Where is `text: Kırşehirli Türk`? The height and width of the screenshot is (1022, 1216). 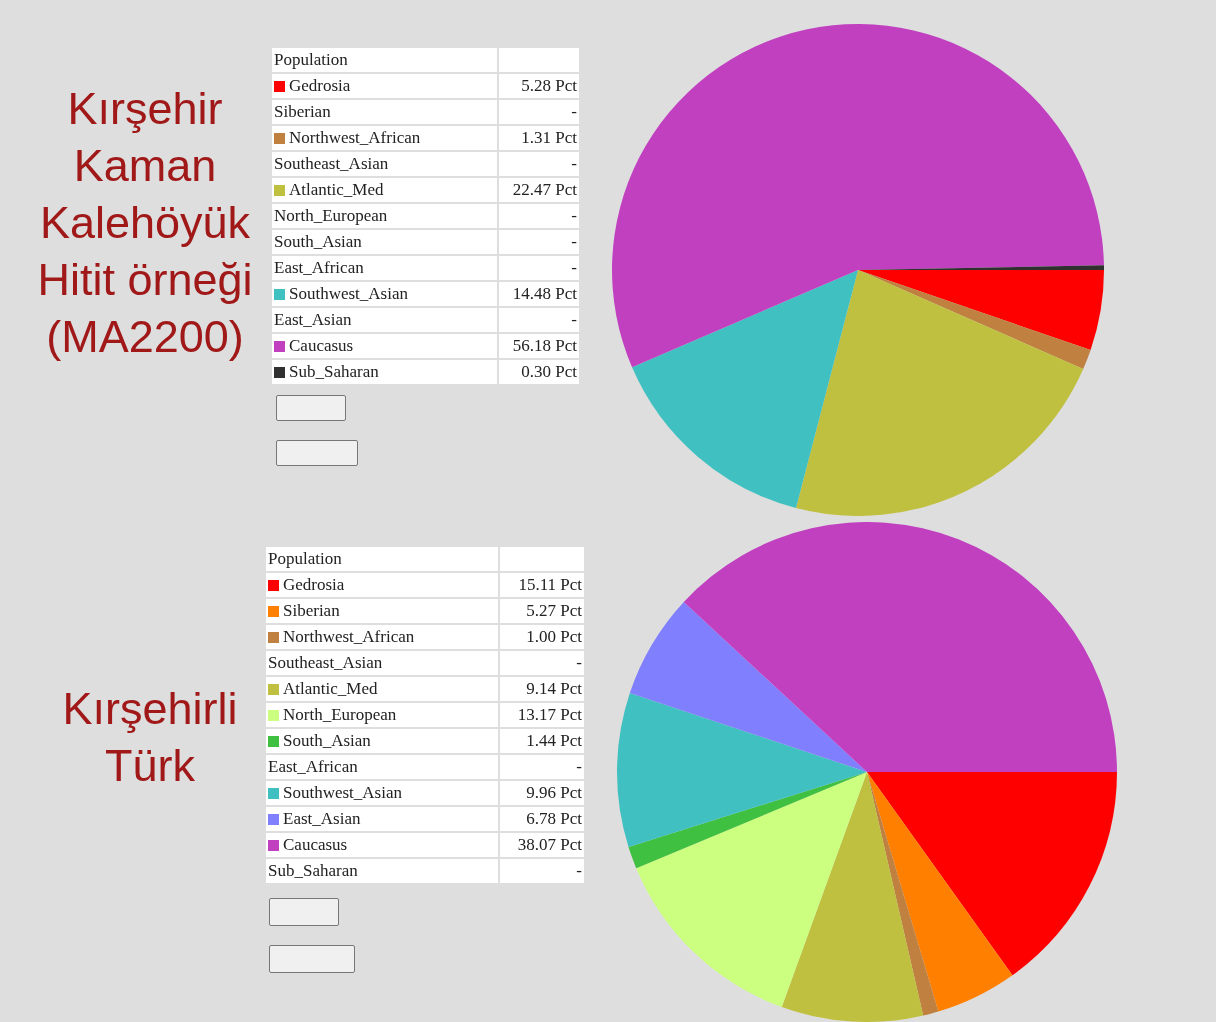 text: Kırşehirli Türk is located at coordinates (150, 737).